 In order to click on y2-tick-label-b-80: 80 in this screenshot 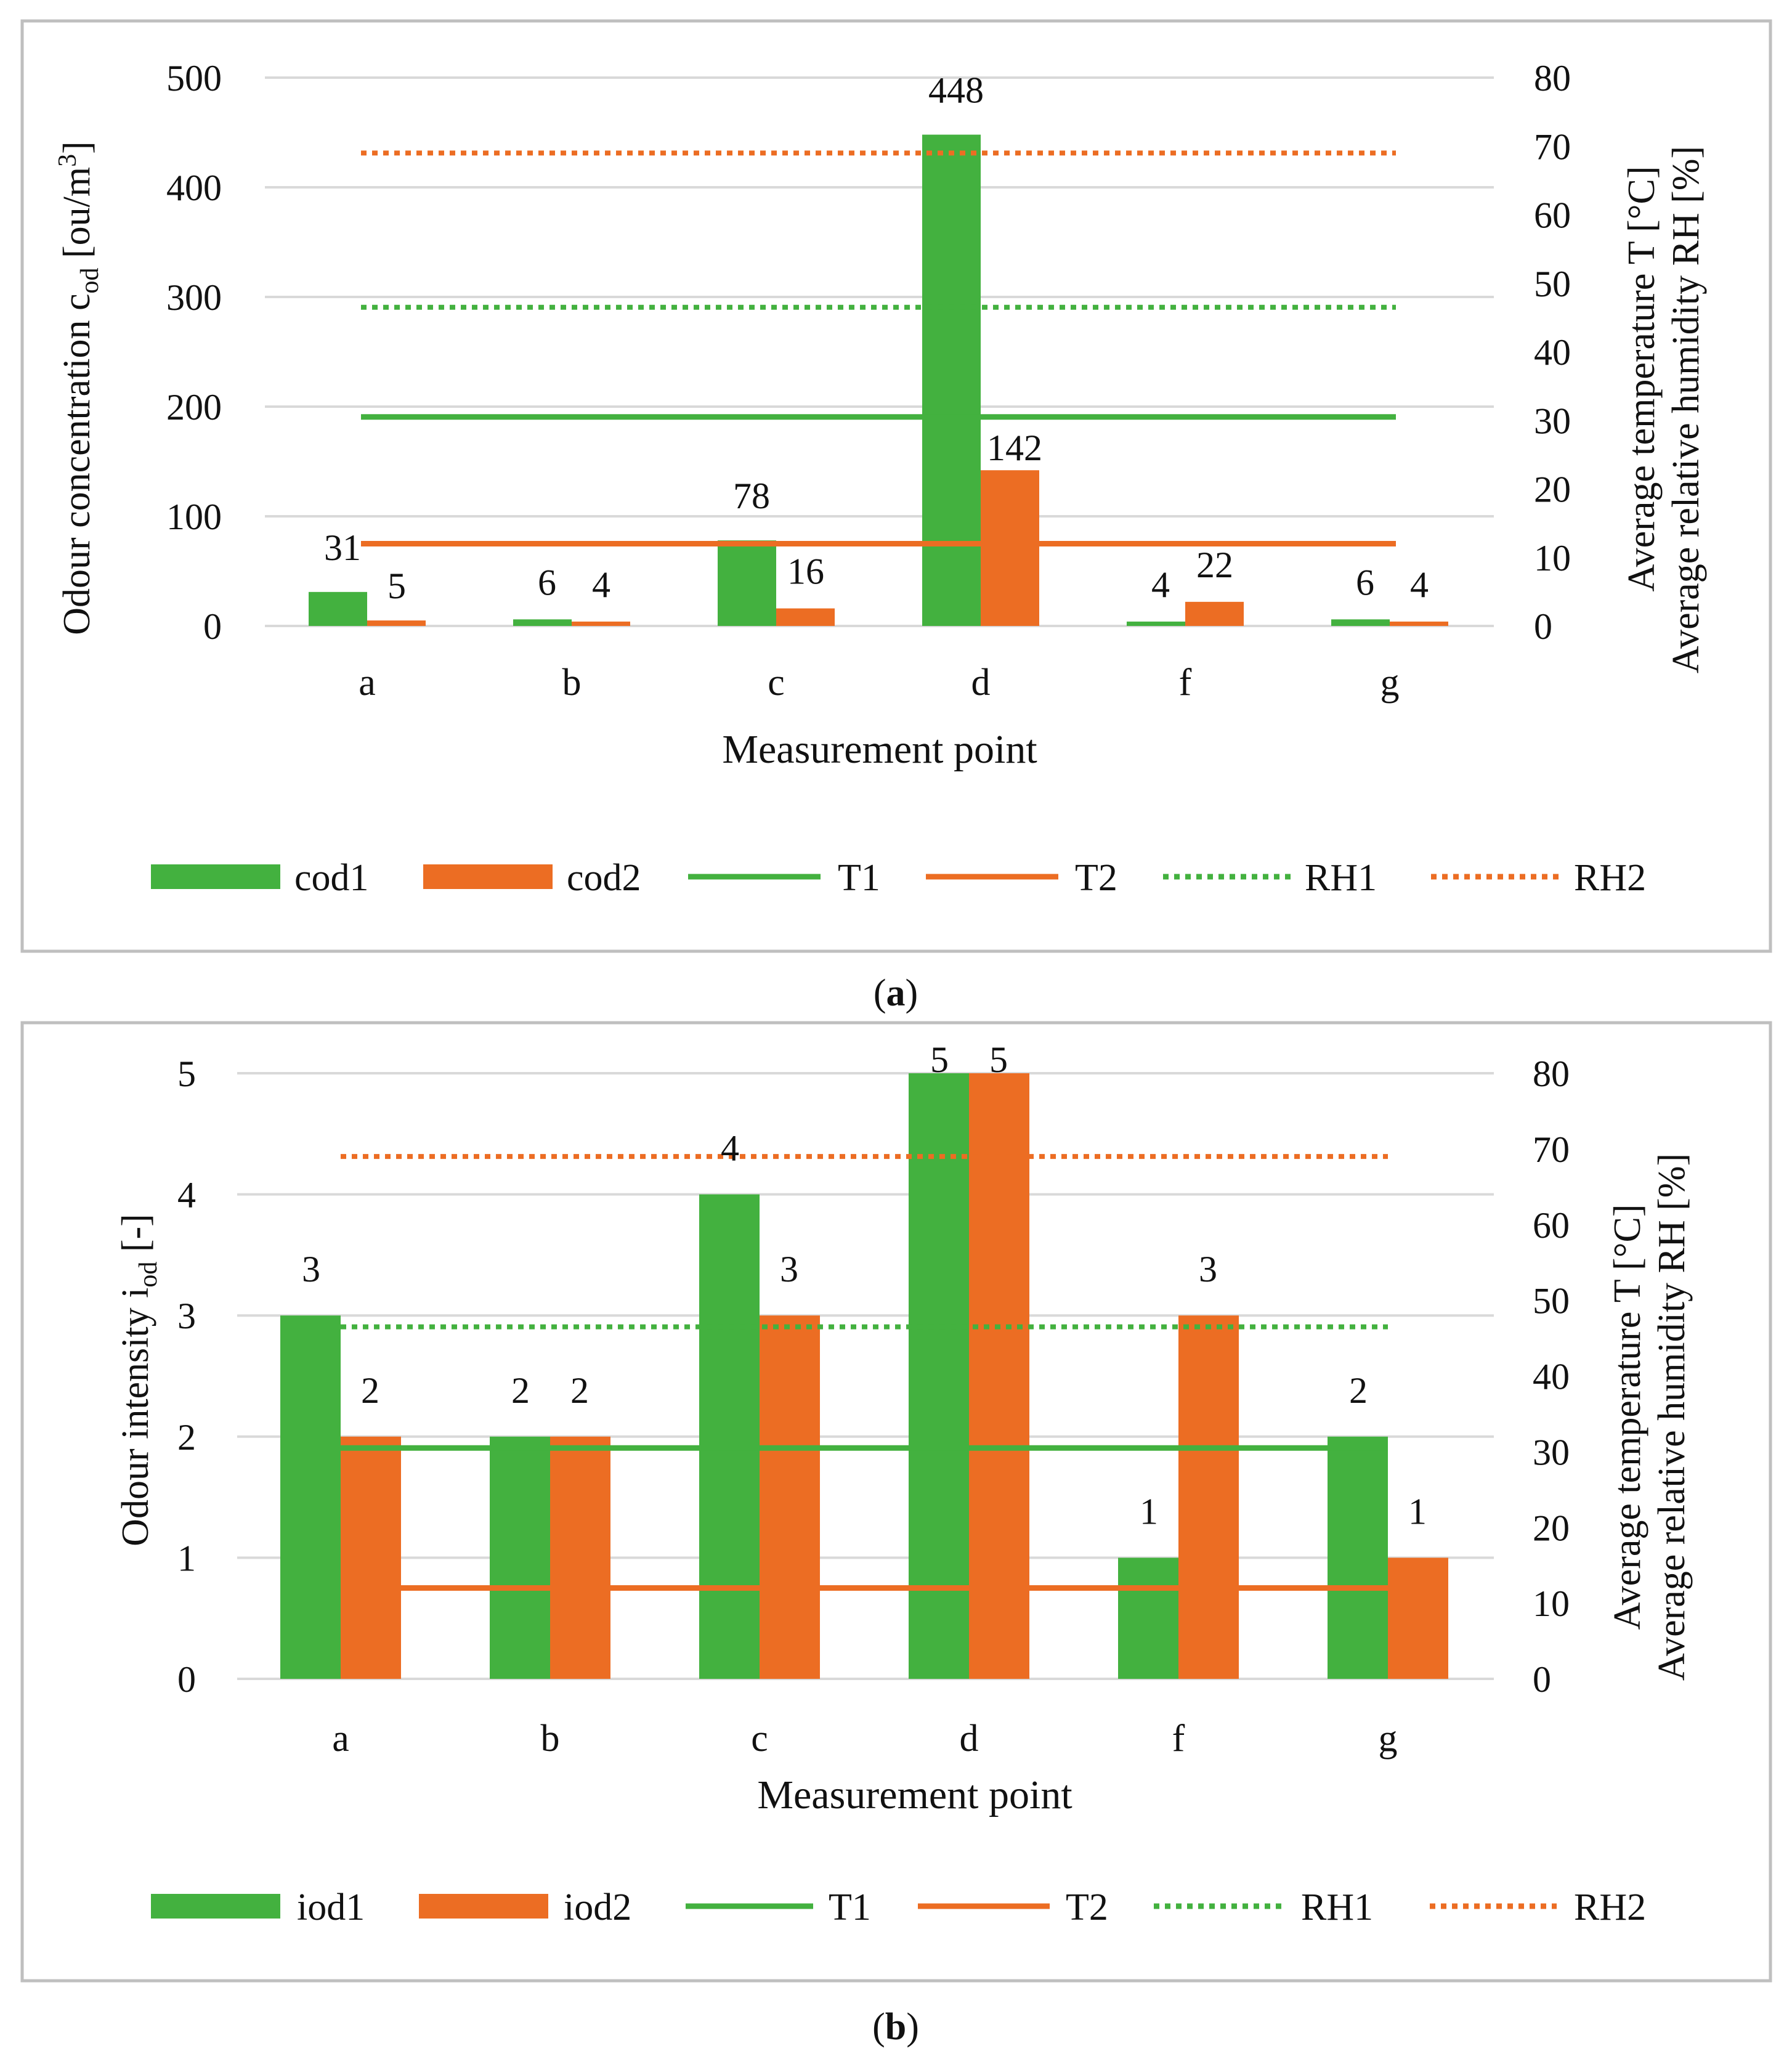, I will do `click(1551, 1074)`.